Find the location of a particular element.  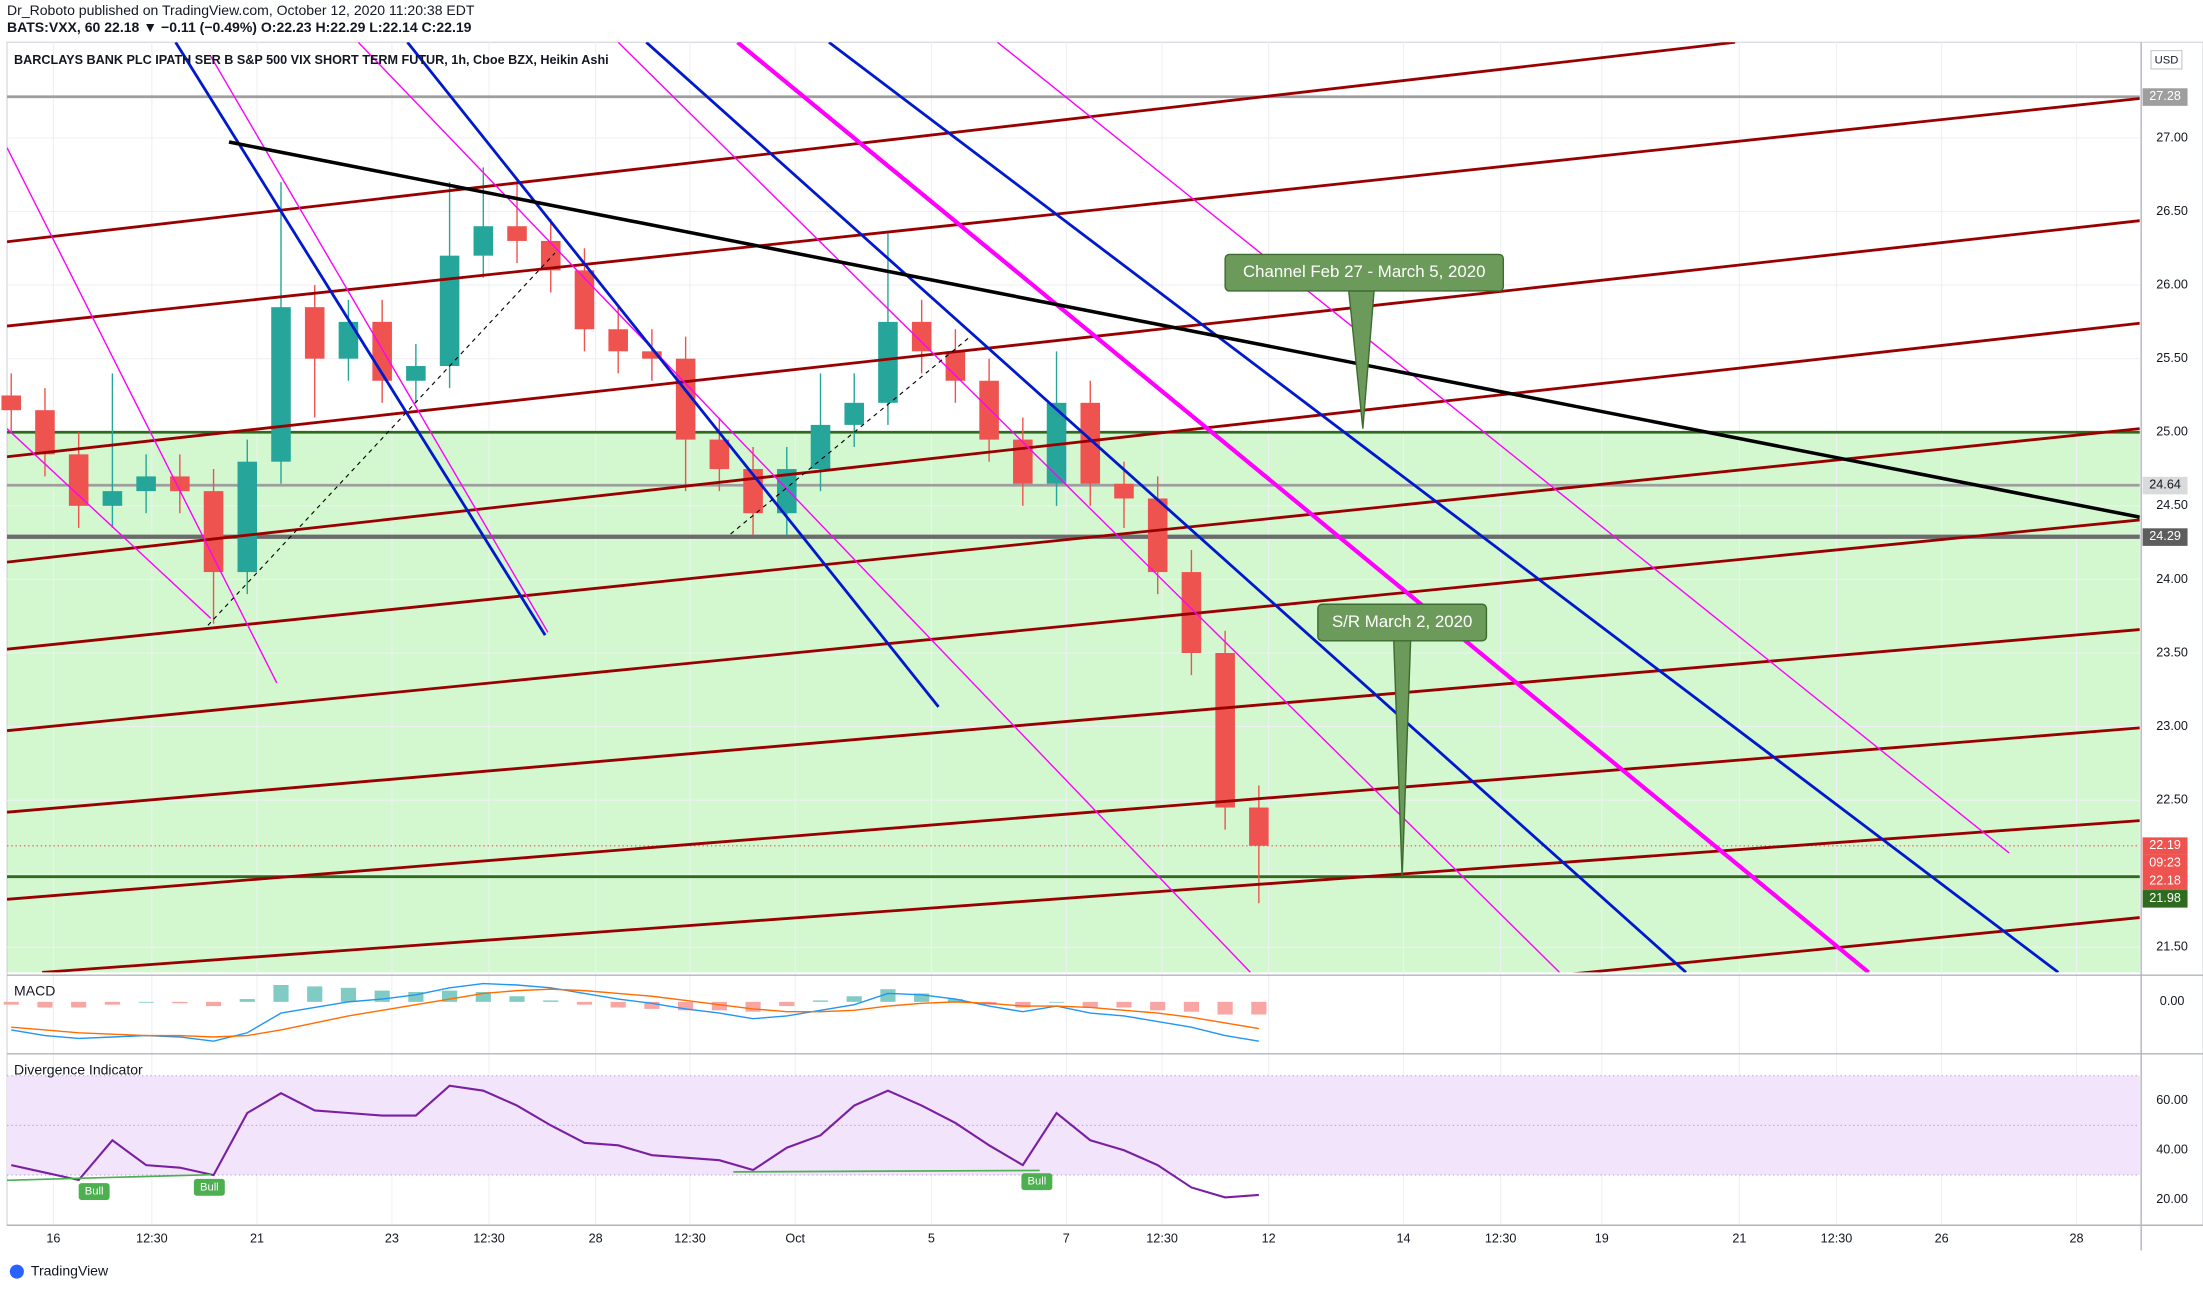

bull-label: Bull is located at coordinates (1037, 1182).